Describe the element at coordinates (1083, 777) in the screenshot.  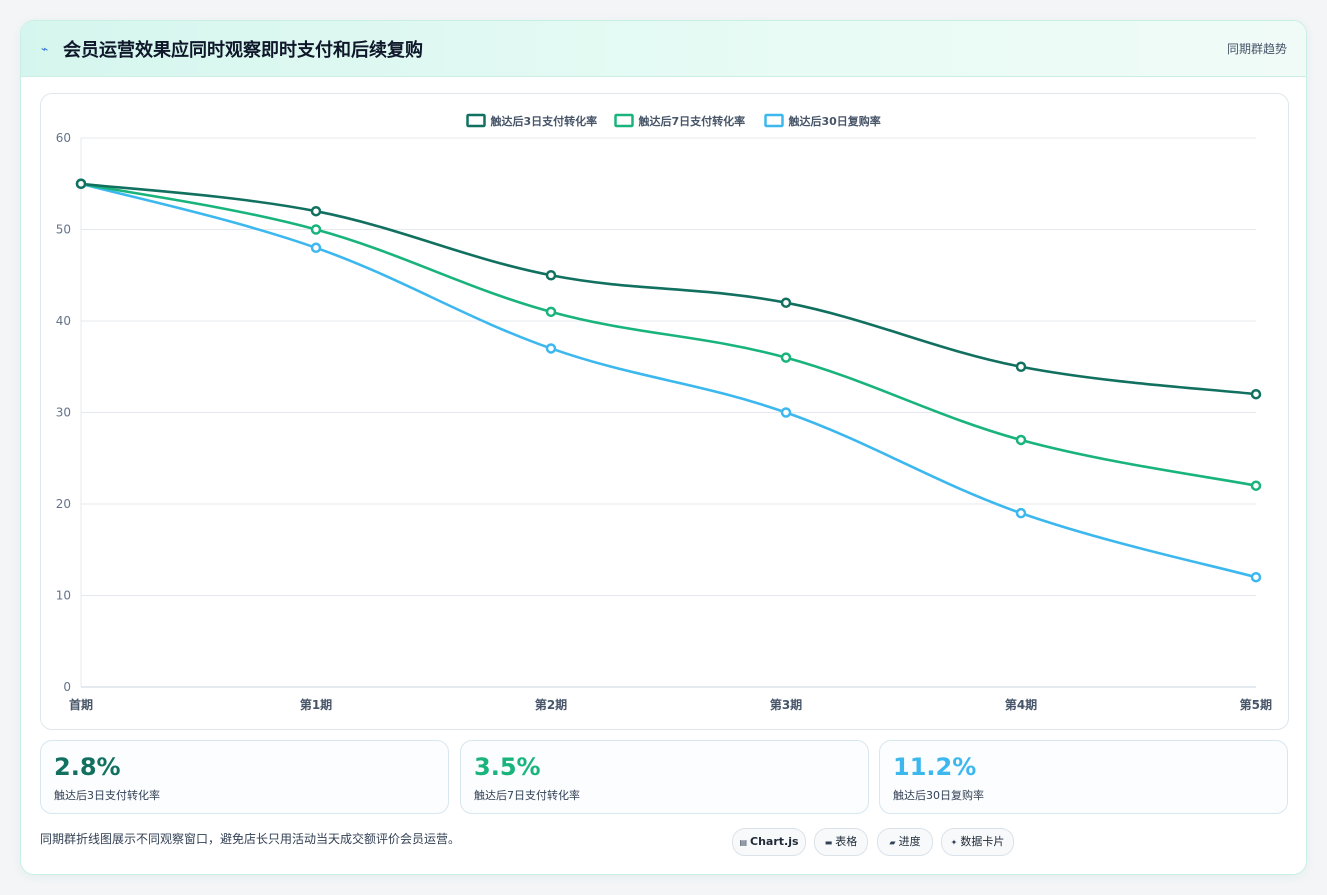
I see `stat-card-30day: 11.2% 触达后30日复购率` at that location.